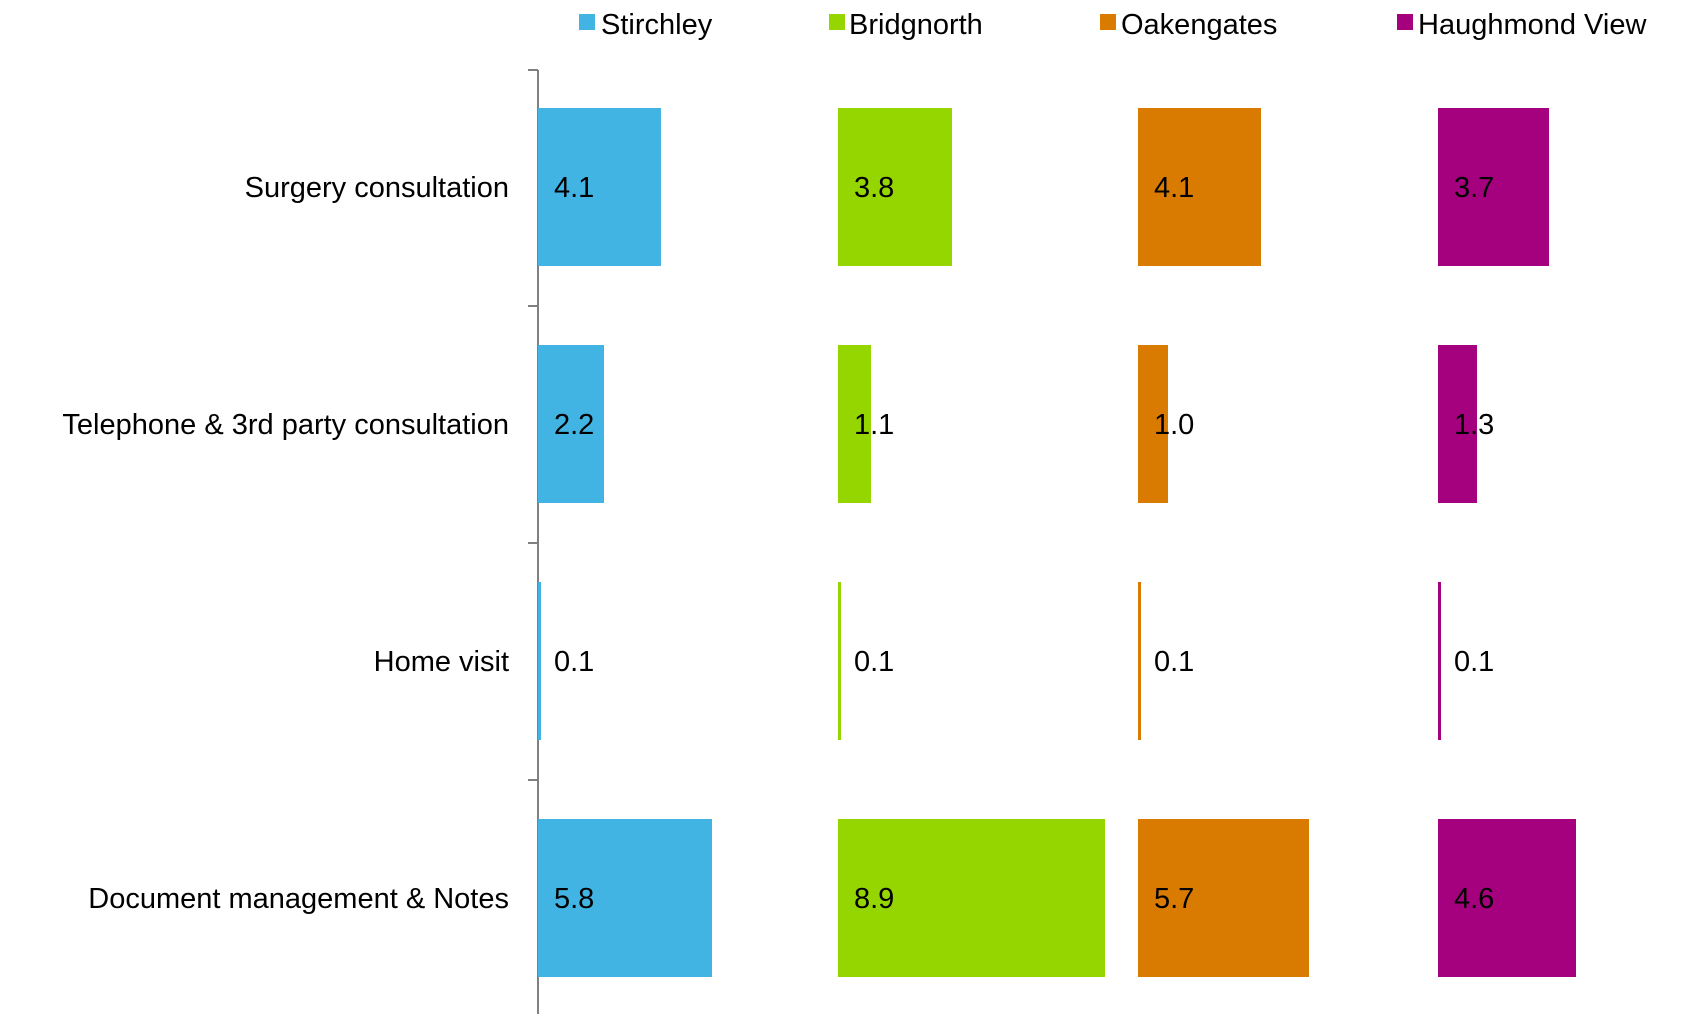 This screenshot has height=1014, width=1682. Describe the element at coordinates (1153, 424) in the screenshot. I see `bar-oakengates-telephone-and-3rd-party-consultation` at that location.